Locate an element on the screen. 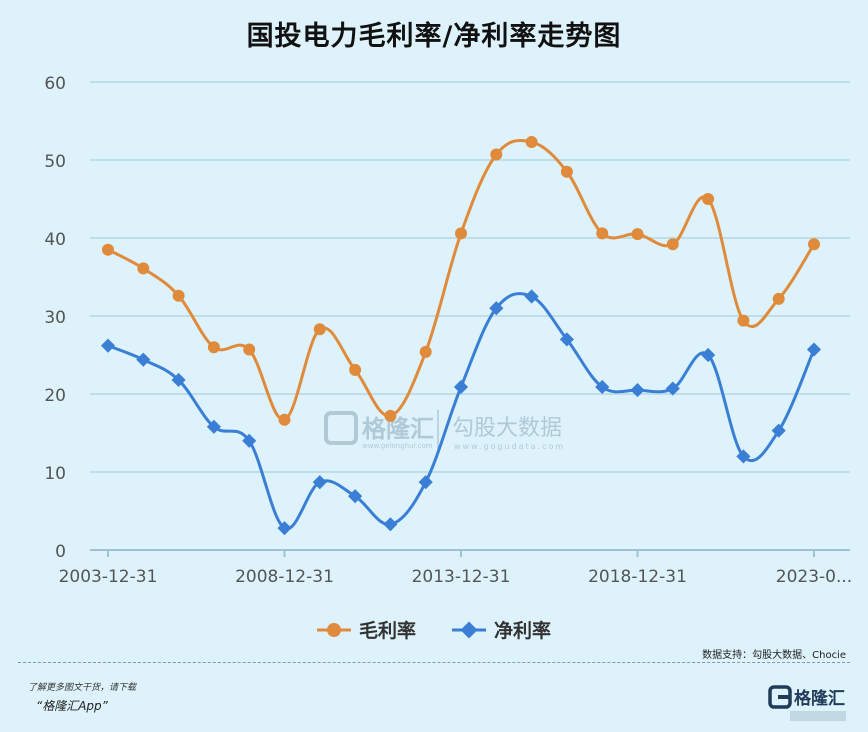 Image resolution: width=868 pixels, height=732 pixels. y-tick-label: 30 is located at coordinates (55, 318).